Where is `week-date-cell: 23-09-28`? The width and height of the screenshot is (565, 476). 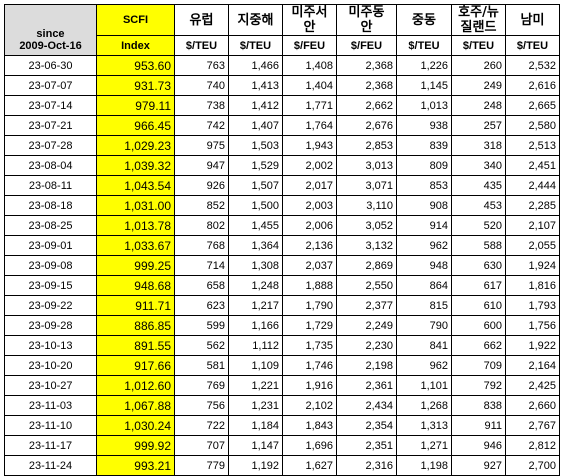
week-date-cell: 23-09-28 is located at coordinates (50, 325).